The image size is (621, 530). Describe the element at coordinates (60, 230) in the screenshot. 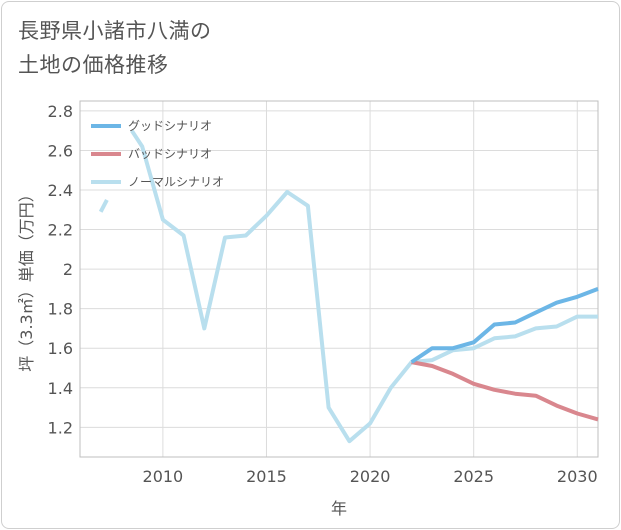

I see `y-tick-label-5: 2.2` at that location.